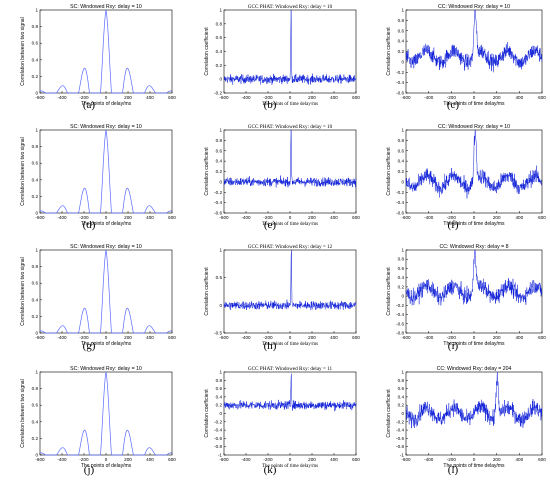  What do you see at coordinates (400, 202) in the screenshot?
I see `y-tick-label: -0.4` at bounding box center [400, 202].